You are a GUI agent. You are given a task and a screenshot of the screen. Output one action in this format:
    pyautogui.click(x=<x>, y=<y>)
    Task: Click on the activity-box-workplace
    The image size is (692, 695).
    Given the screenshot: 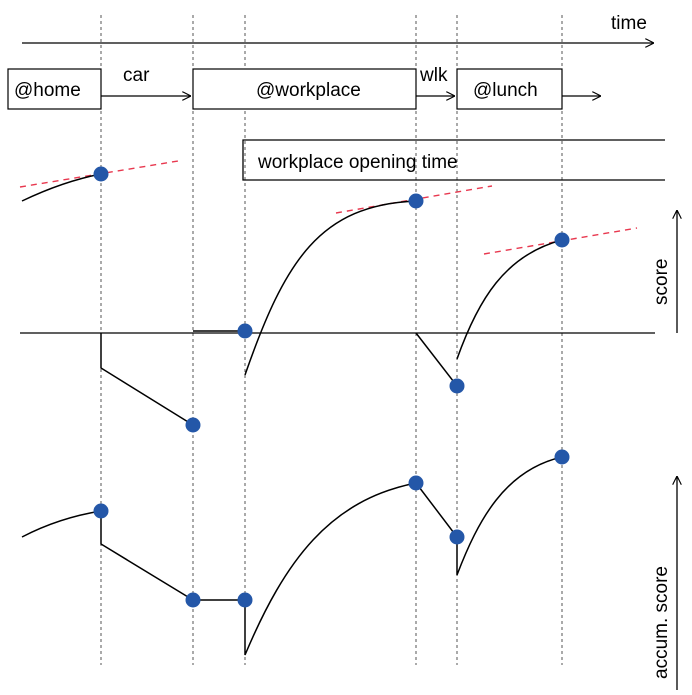 What is the action you would take?
    pyautogui.click(x=304, y=89)
    